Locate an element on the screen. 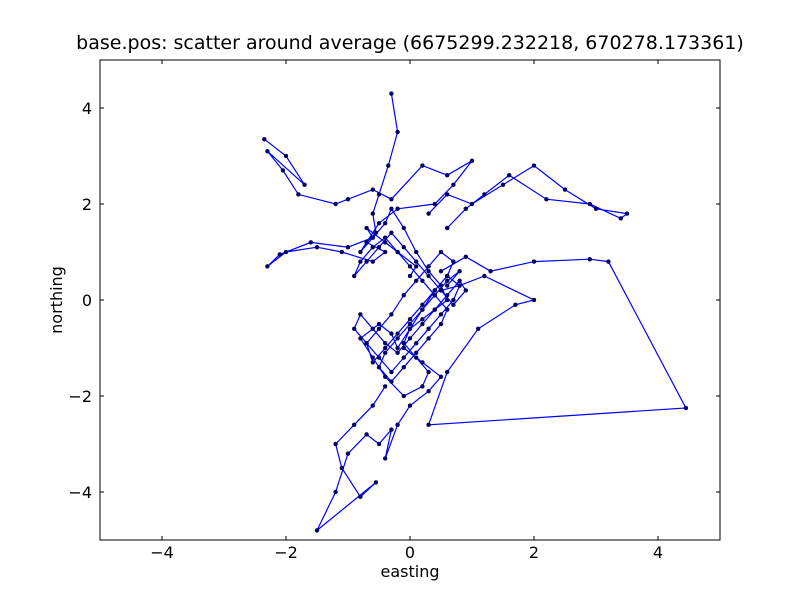 This screenshot has height=600, width=800. x-tick-label: 0 is located at coordinates (410, 552).